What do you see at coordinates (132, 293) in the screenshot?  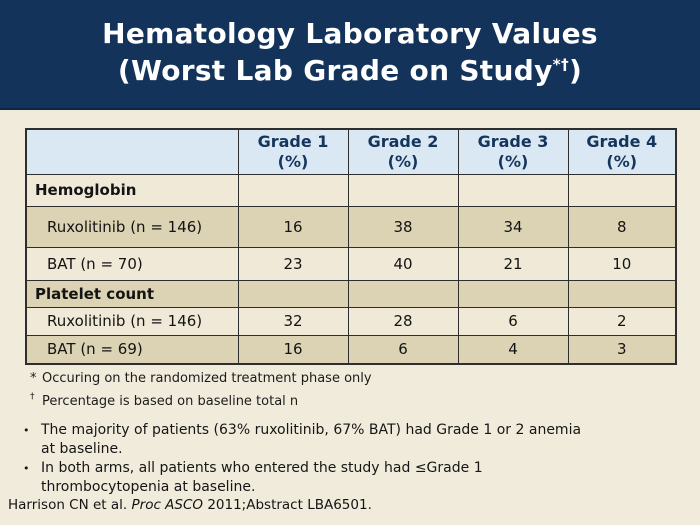 I see `row-label: Platelet count` at bounding box center [132, 293].